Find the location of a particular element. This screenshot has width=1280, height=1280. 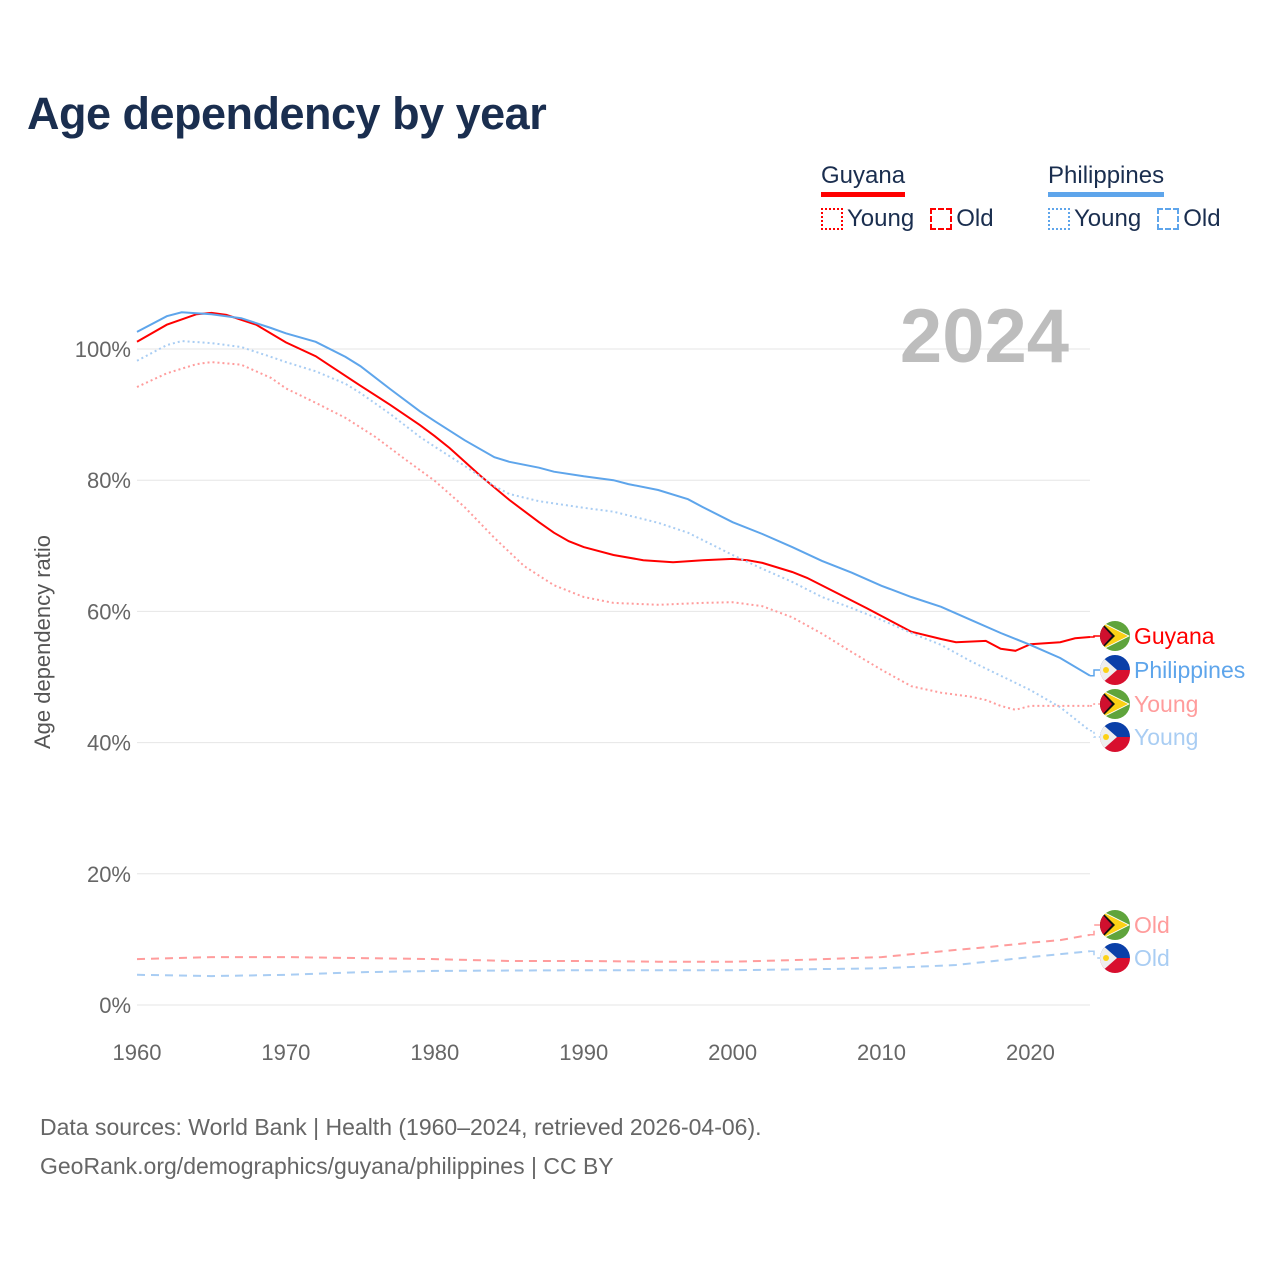

legend-header-guyana: Guyana is located at coordinates (863, 179).